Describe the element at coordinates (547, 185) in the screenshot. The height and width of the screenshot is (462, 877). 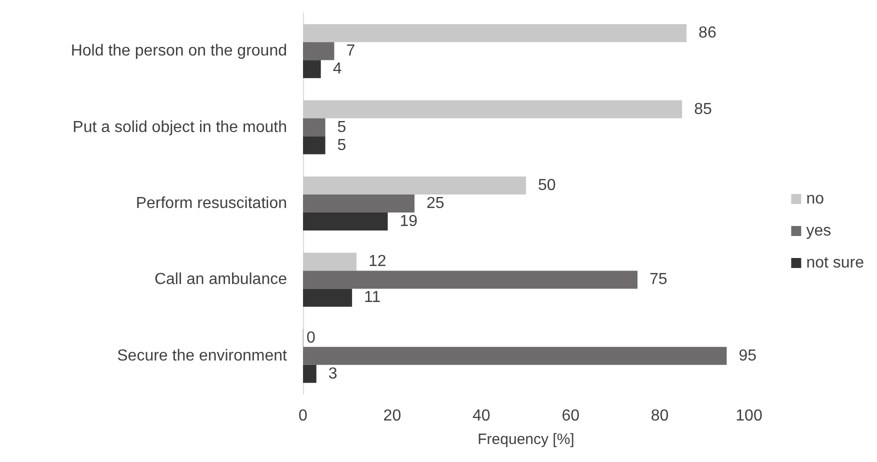
I see `data-label: 50` at that location.